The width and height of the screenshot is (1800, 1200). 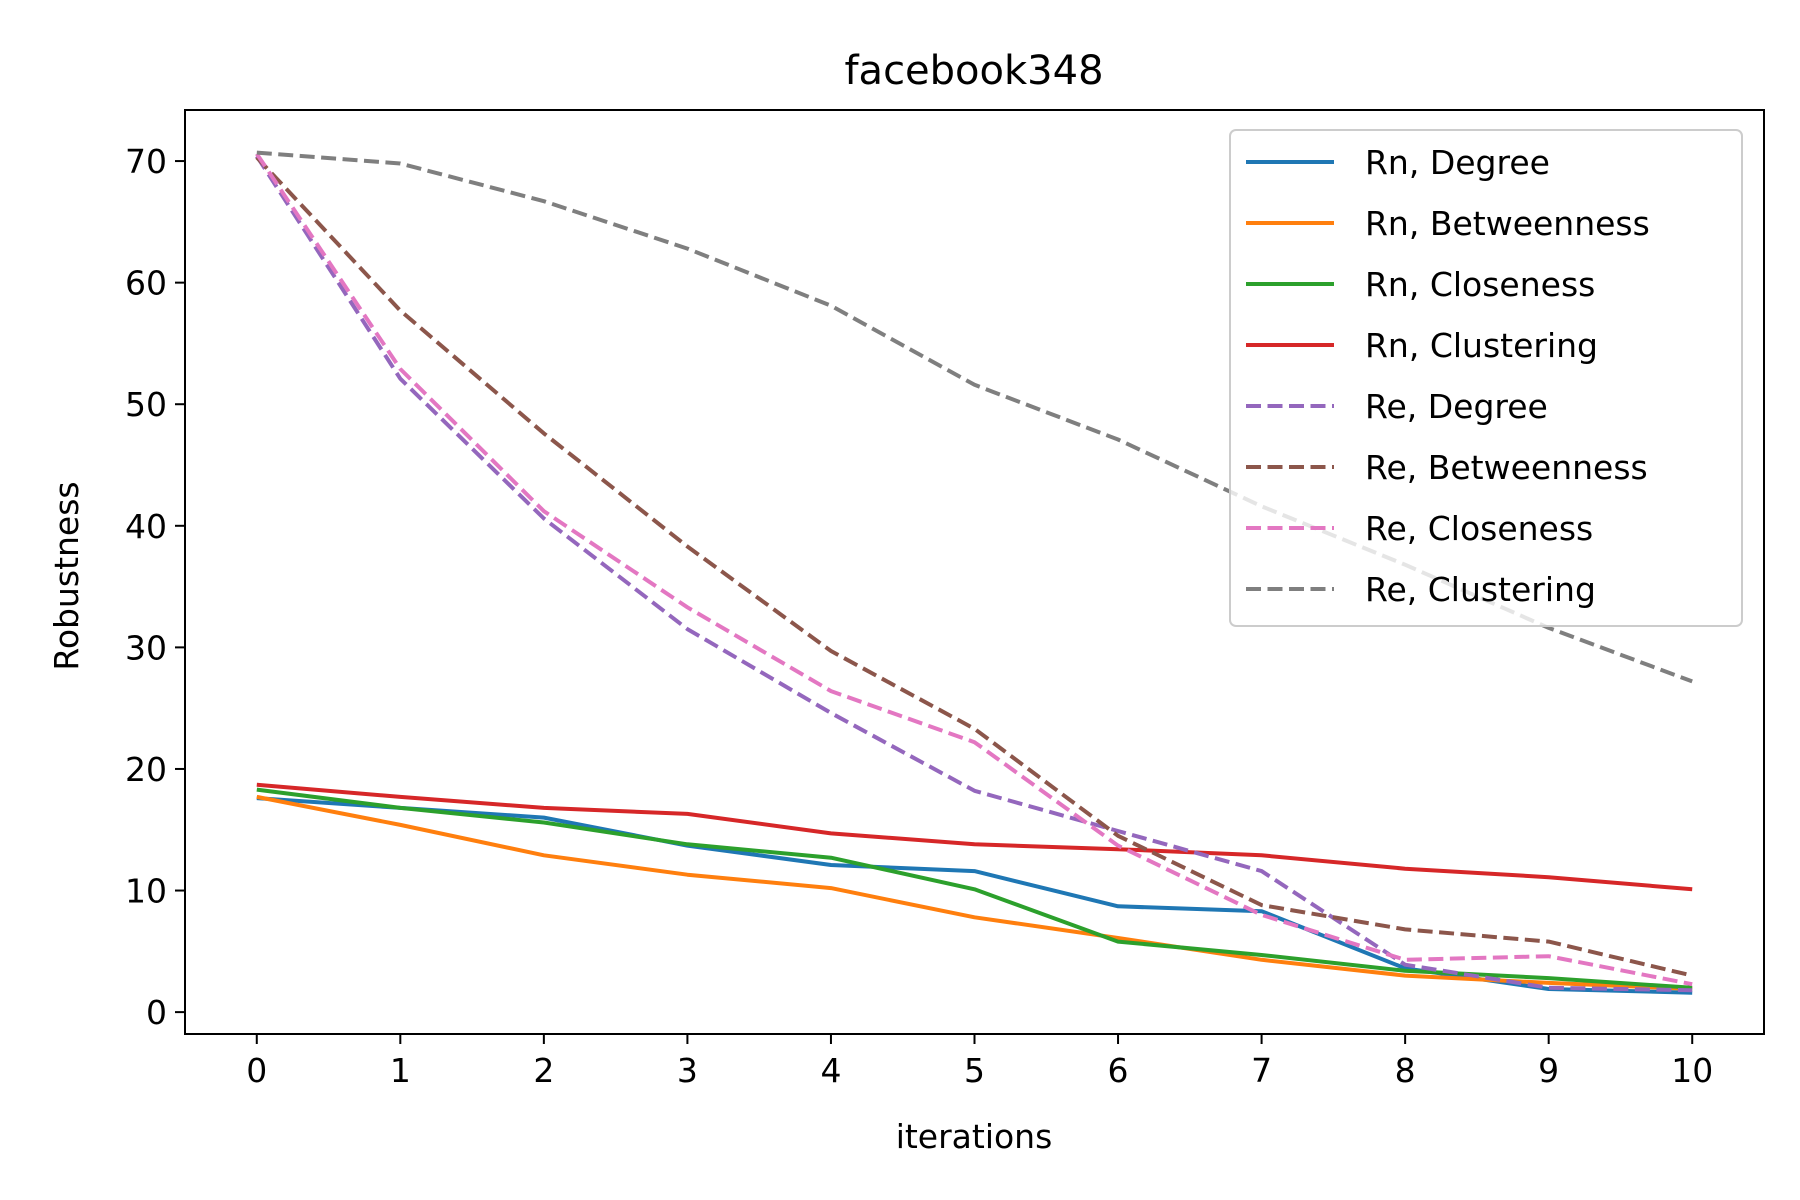 I want to click on legend-label-rn-clustering: Rn, Clustering, so click(x=1481, y=345).